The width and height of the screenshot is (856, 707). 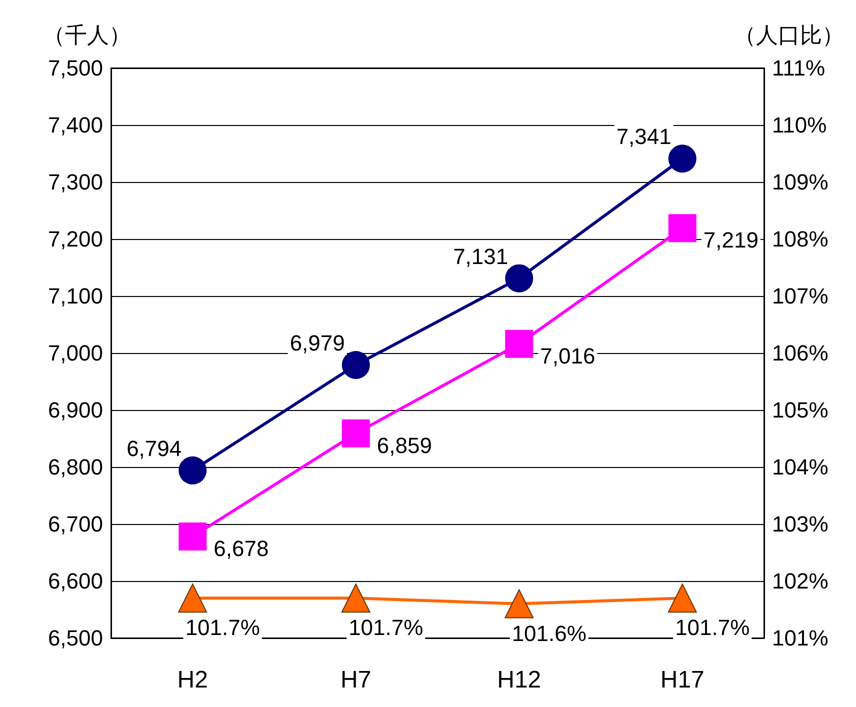 I want to click on y2-axis-title: （人口比）, so click(x=789, y=35).